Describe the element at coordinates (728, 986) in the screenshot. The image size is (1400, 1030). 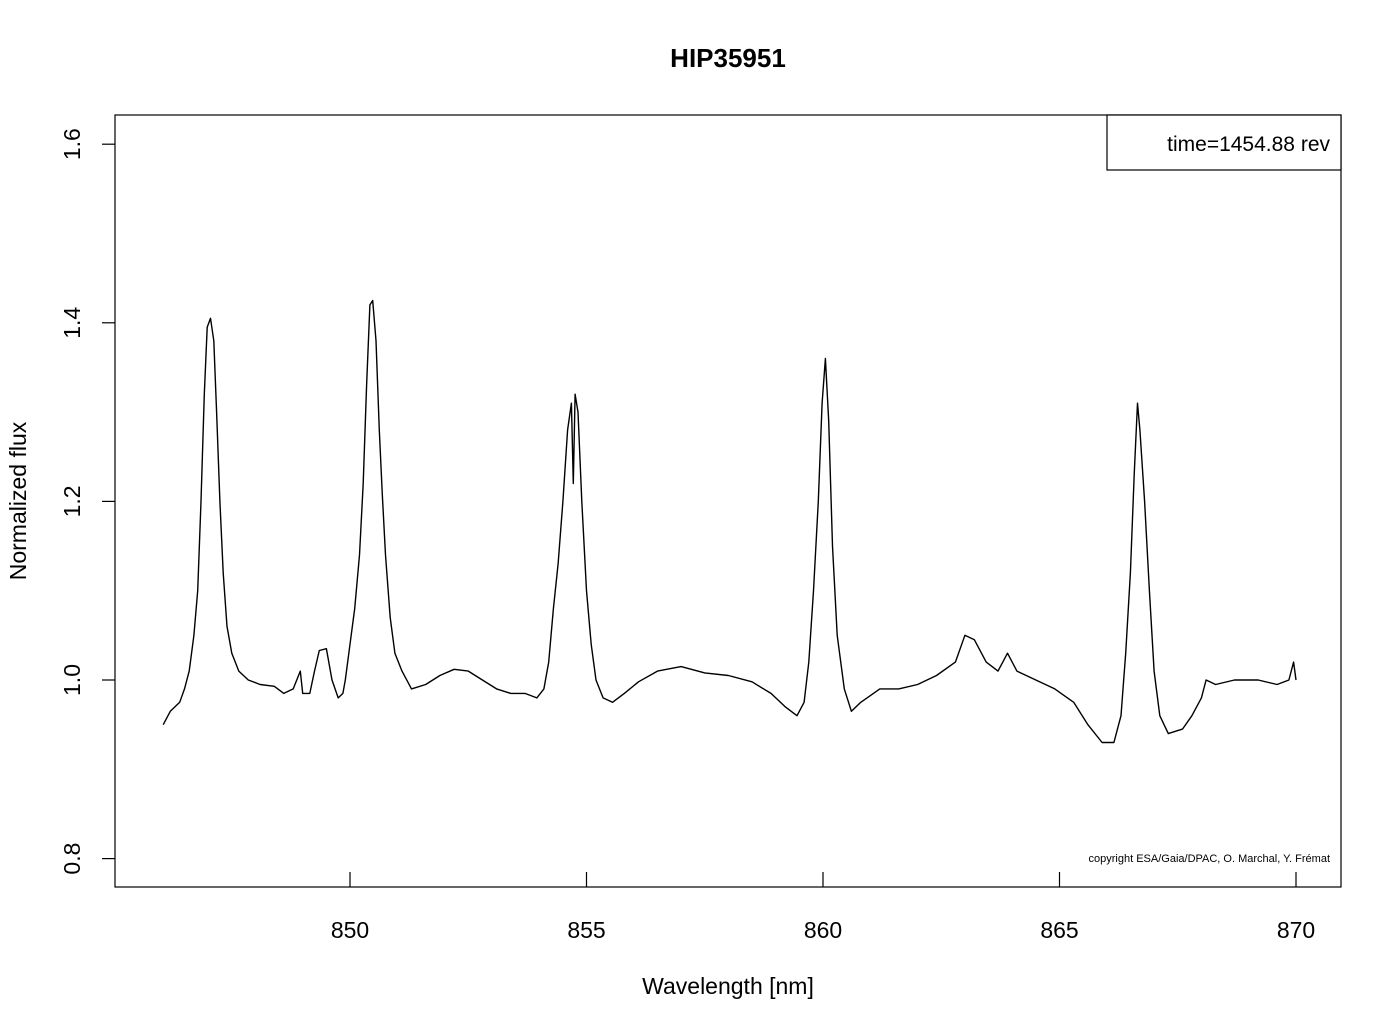
I see `x-axis-title: Wavelength [nm]` at that location.